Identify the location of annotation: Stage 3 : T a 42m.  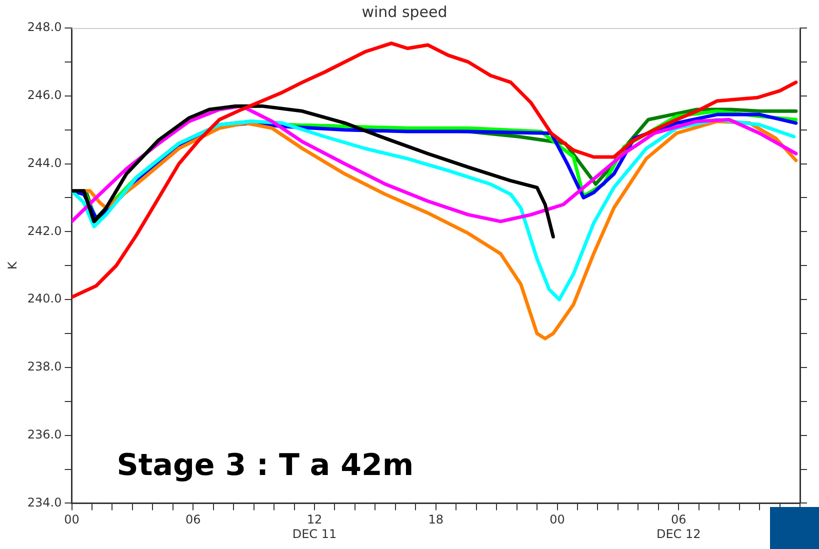
(265, 466).